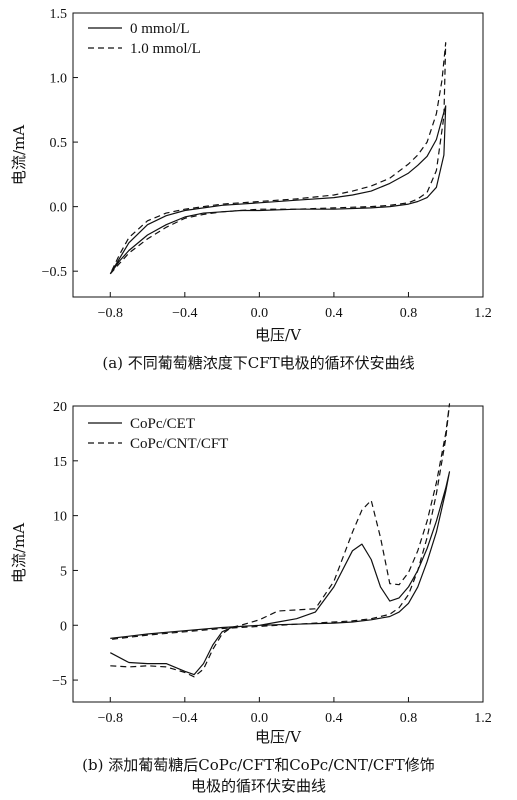 The width and height of the screenshot is (517, 800). What do you see at coordinates (278, 190) in the screenshot?
I see `series-line-solid` at bounding box center [278, 190].